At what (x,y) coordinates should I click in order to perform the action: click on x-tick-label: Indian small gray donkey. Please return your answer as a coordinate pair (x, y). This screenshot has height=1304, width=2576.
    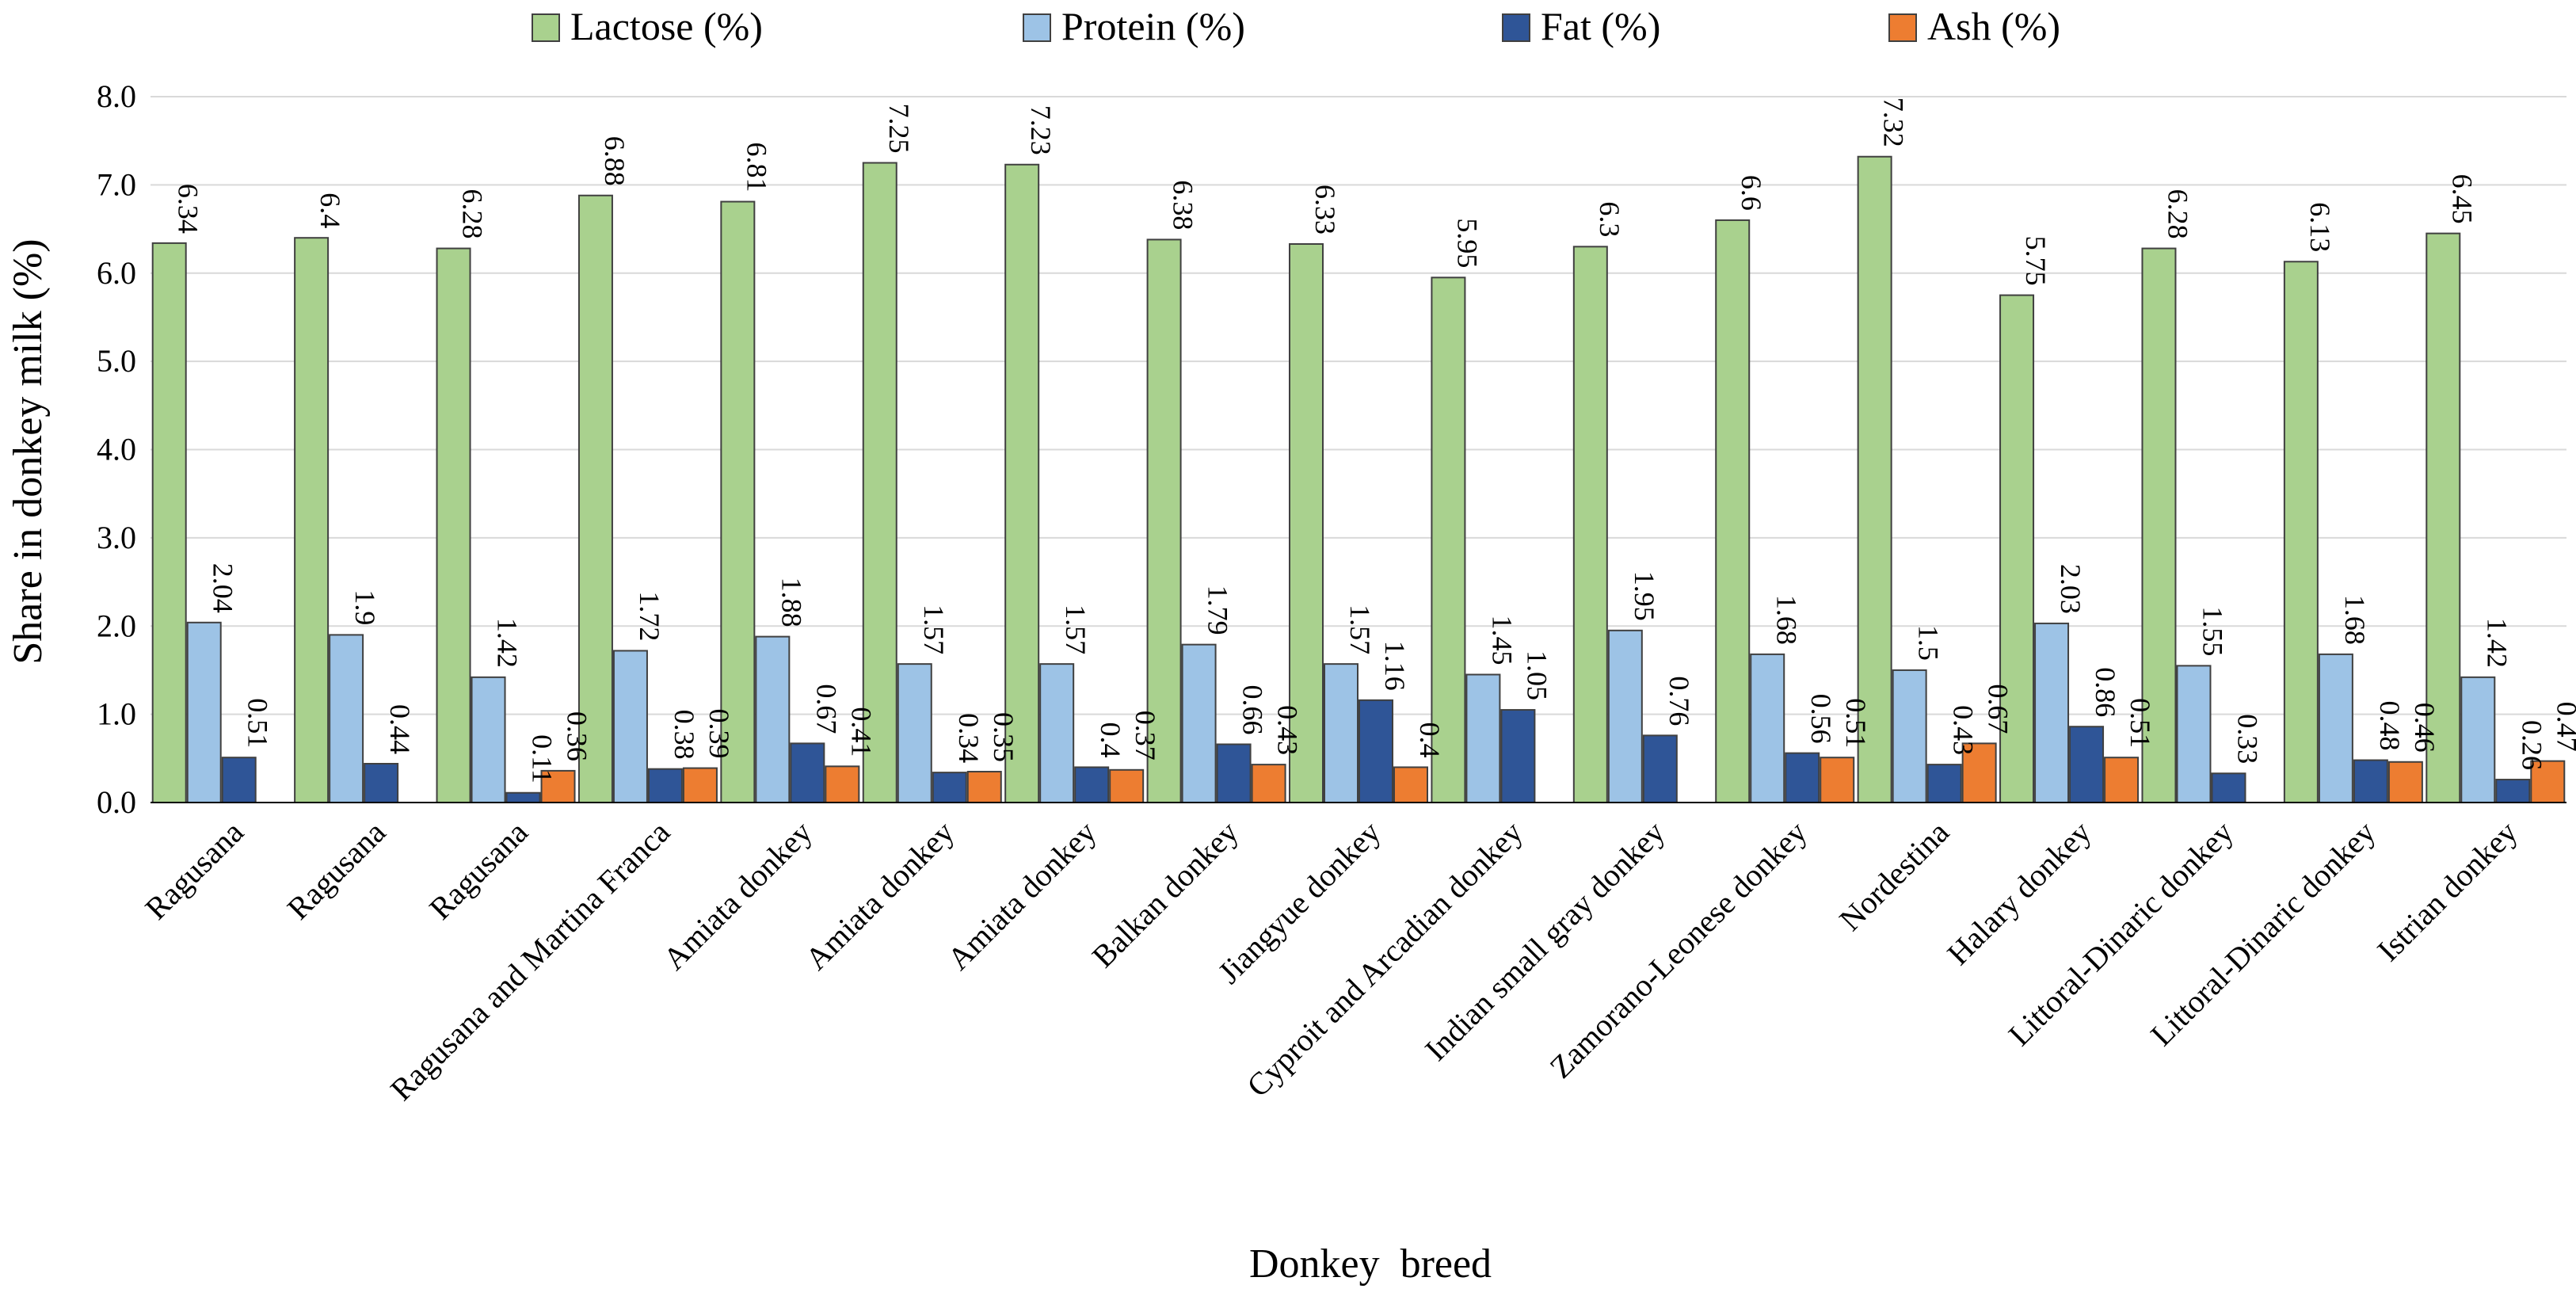
    Looking at the image, I should click on (1545, 941).